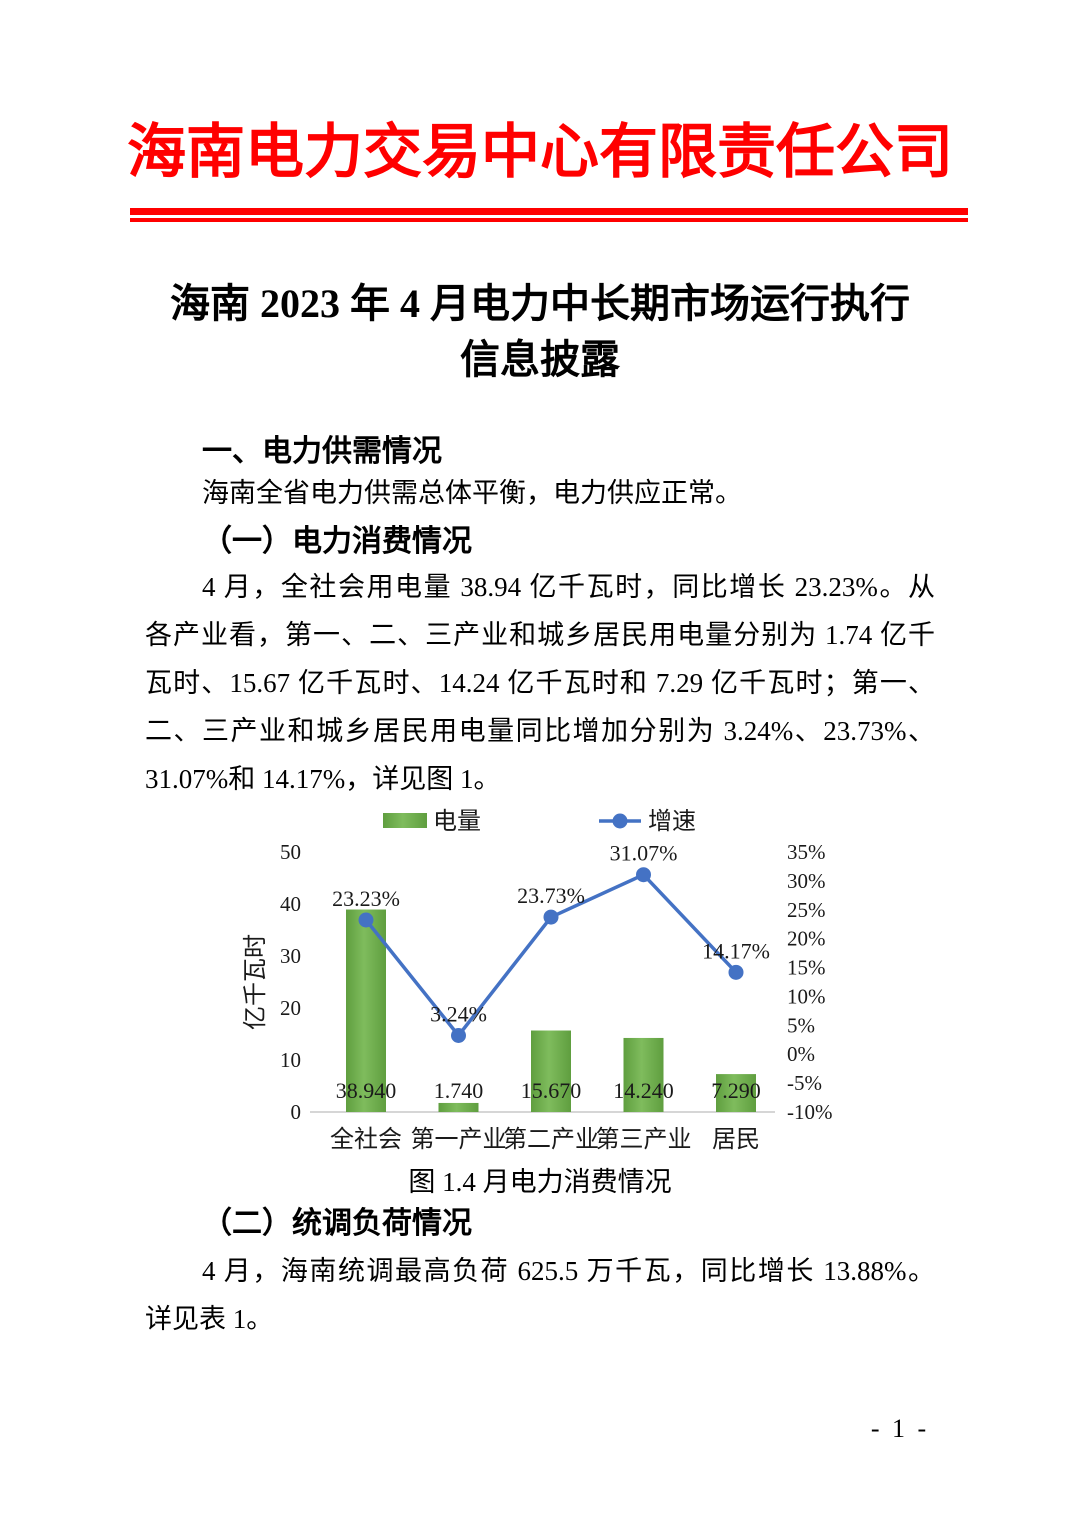  I want to click on line-value-label: 31.07%, so click(644, 853).